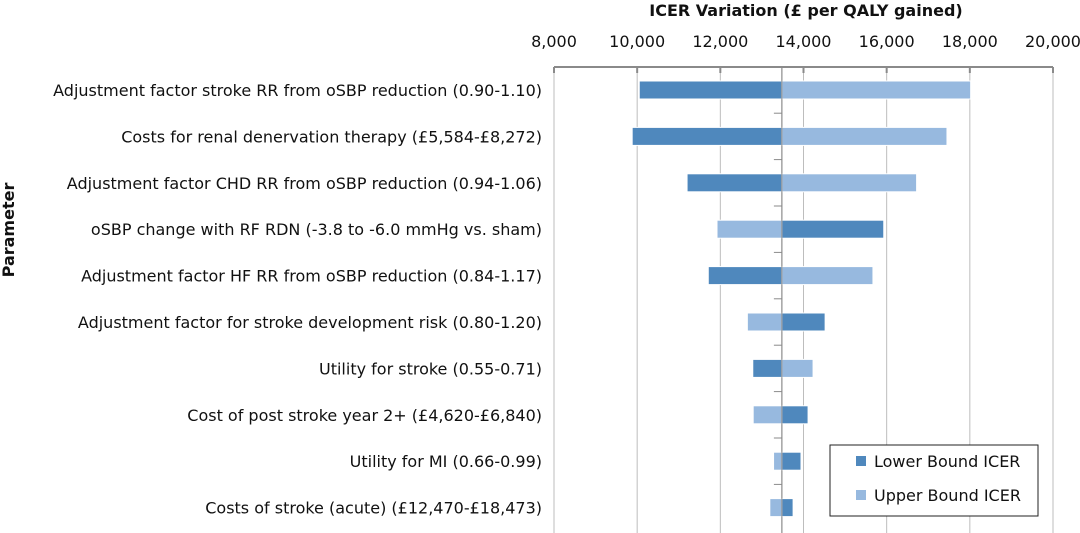  I want to click on x-tick-label: 12,000, so click(720, 41).